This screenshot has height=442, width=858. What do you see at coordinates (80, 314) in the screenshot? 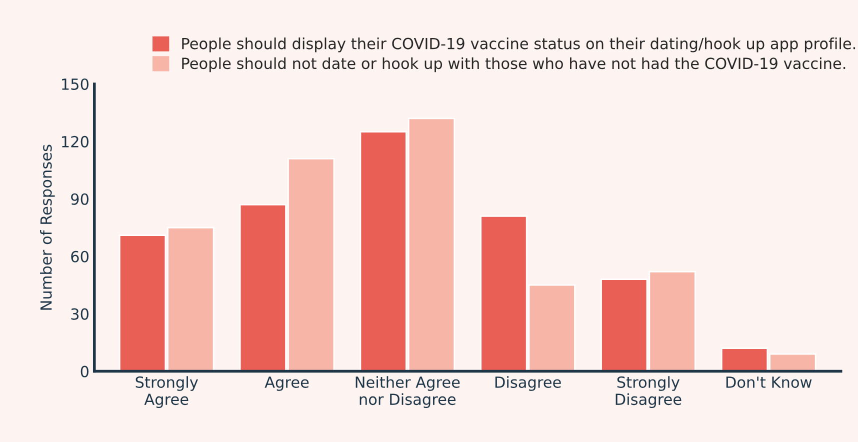
I see `y-tick-label: 30` at bounding box center [80, 314].